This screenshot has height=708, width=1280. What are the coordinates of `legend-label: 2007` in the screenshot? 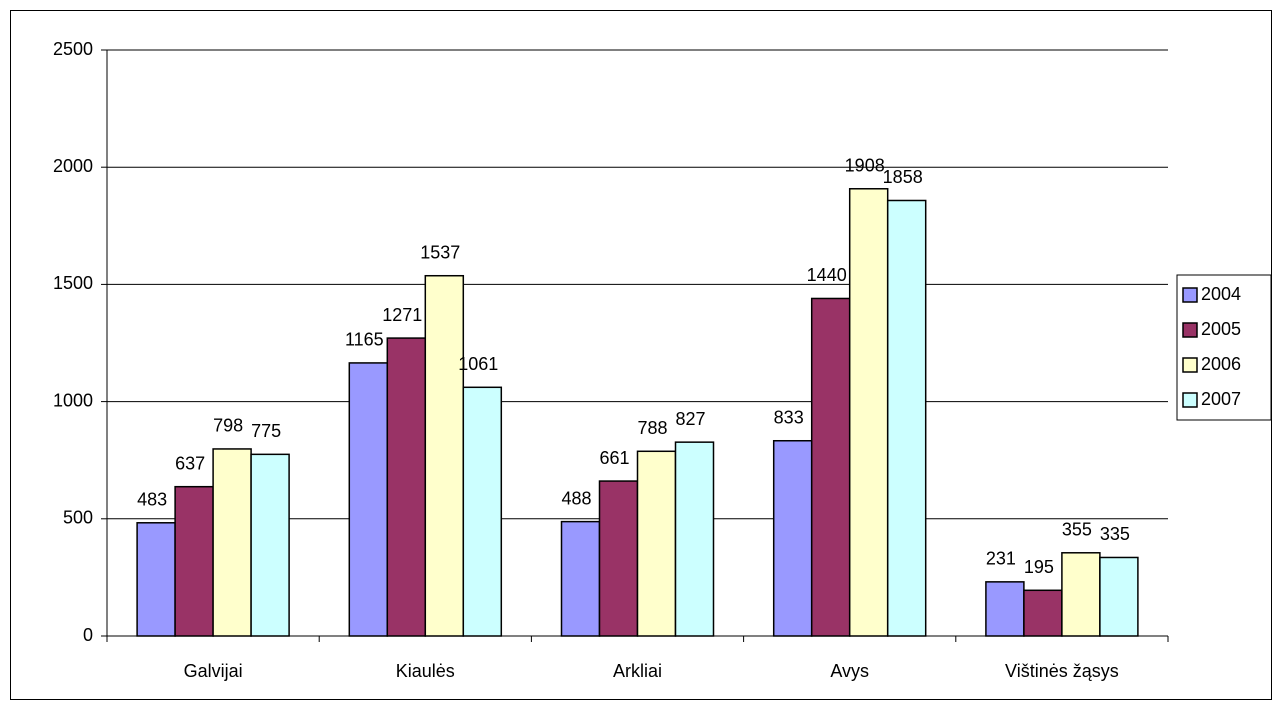 It's located at (1221, 399).